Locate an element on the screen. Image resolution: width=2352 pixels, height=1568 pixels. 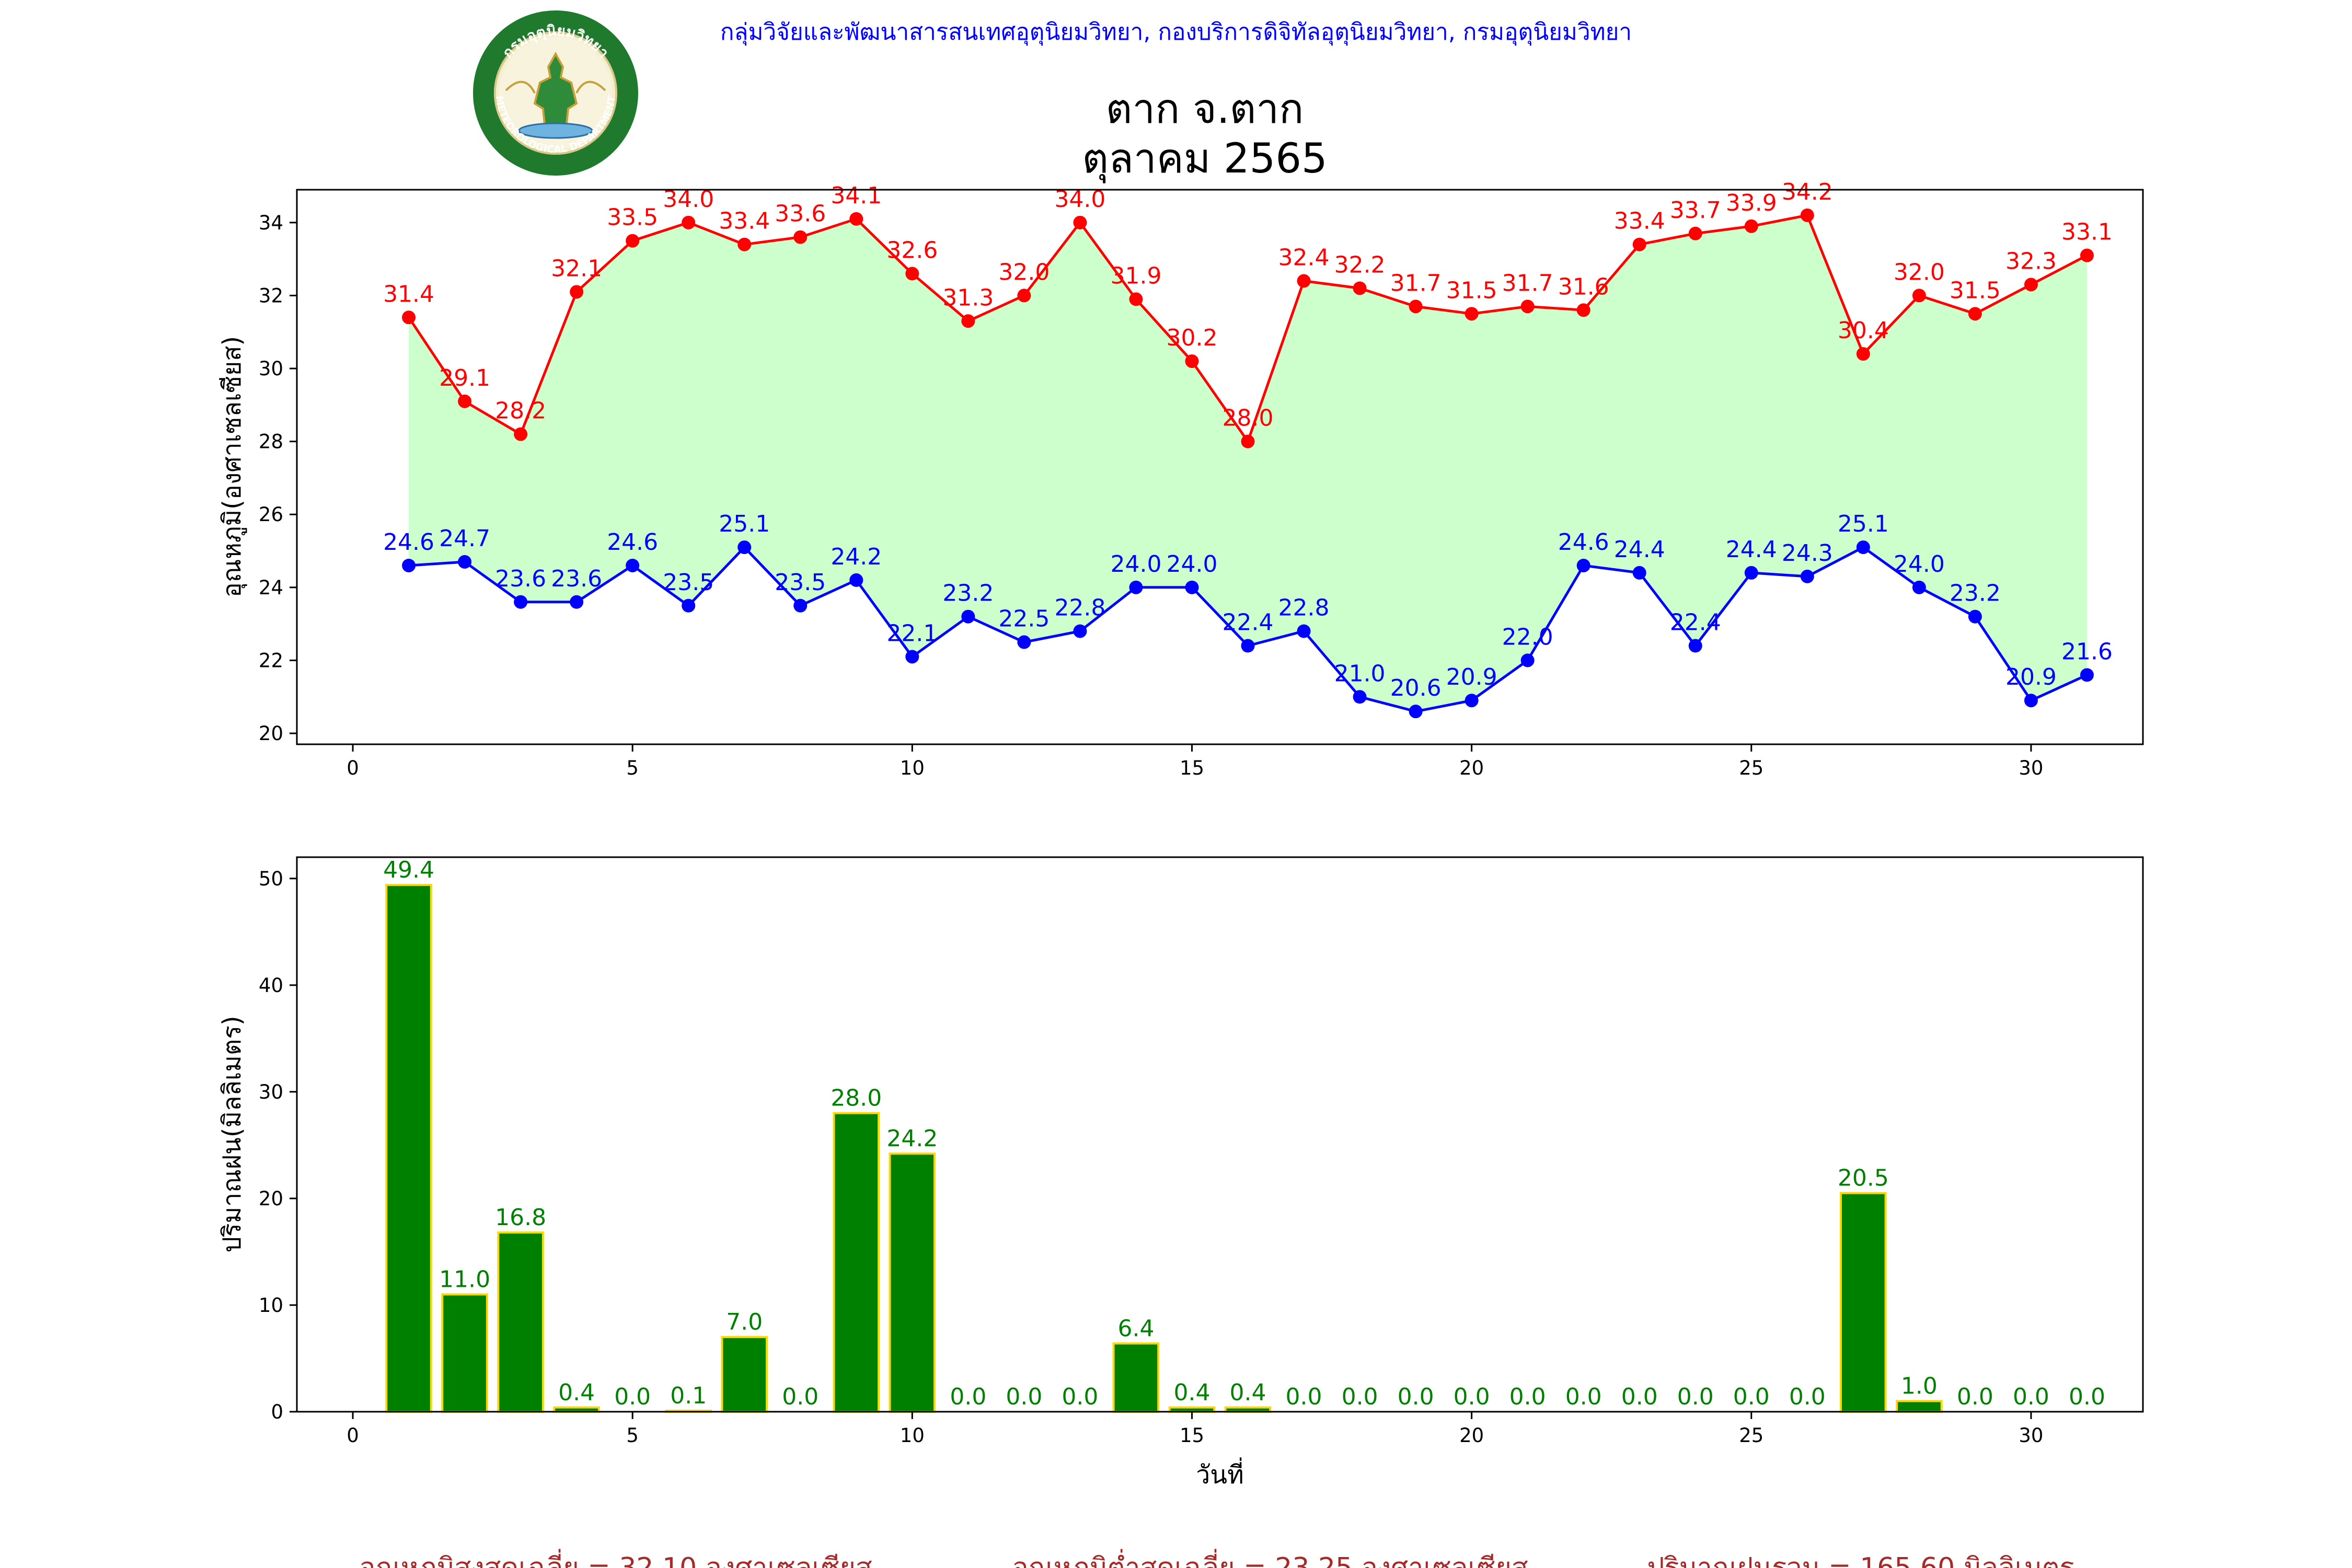
max-temp-label: 32.0 is located at coordinates (1024, 272).